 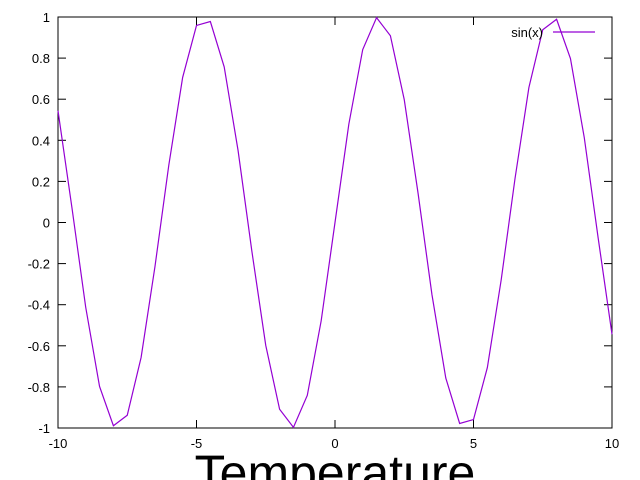 I want to click on y-tick-label: -1, so click(x=44, y=428).